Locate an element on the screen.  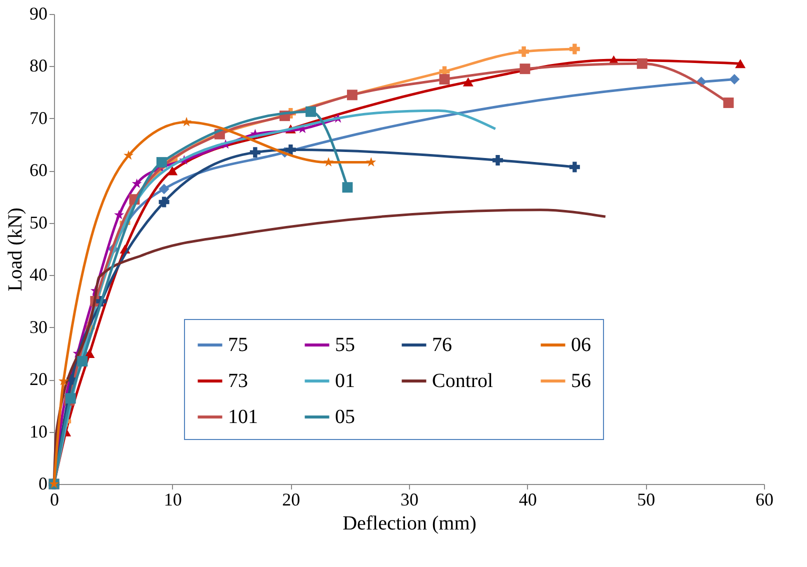
y-tick-label: 20 is located at coordinates (39, 379).